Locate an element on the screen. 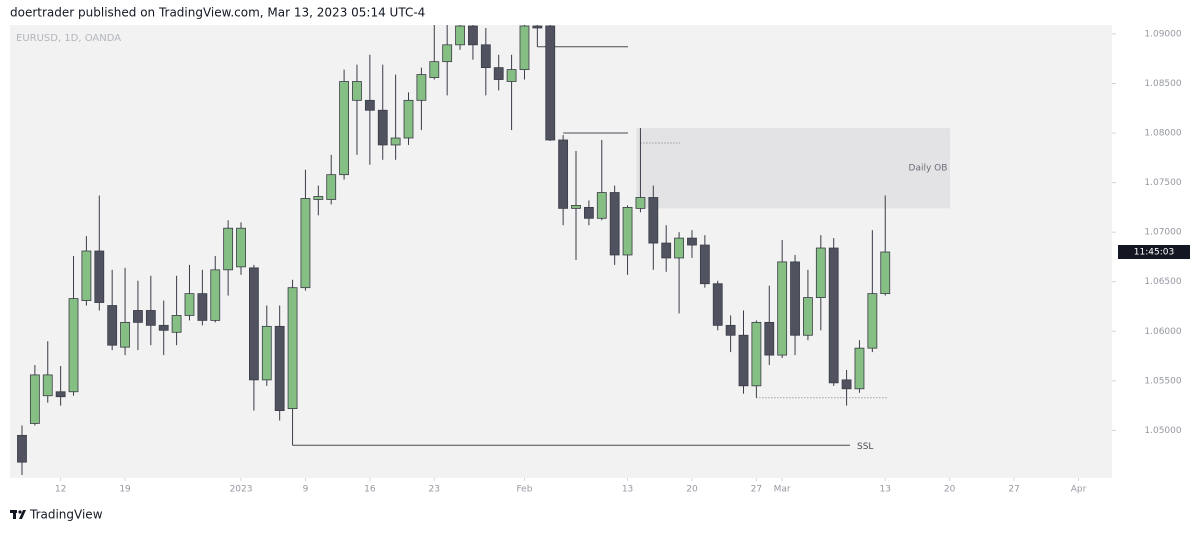 Image resolution: width=1200 pixels, height=535 pixels. tradingview-logo is located at coordinates (18, 514).